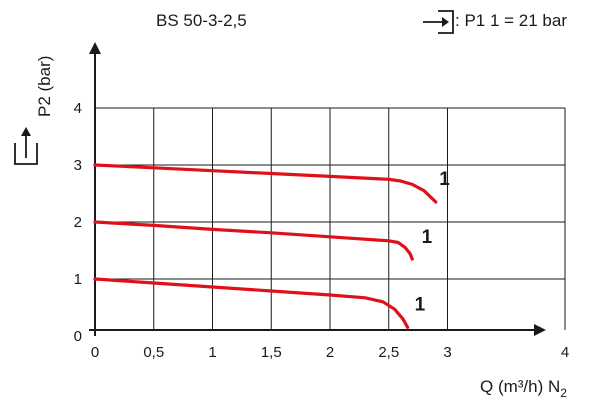 This screenshot has width=609, height=401. What do you see at coordinates (447, 352) in the screenshot?
I see `x-tick-label: 3` at bounding box center [447, 352].